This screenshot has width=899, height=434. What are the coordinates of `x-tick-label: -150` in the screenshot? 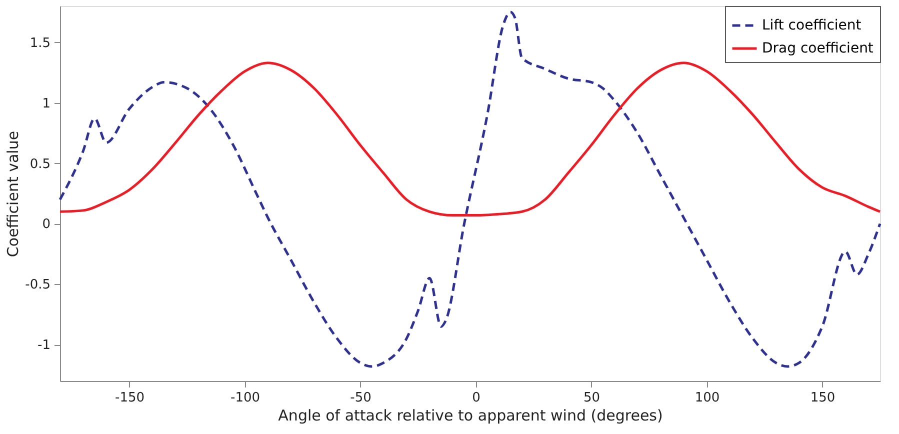 It's located at (130, 398).